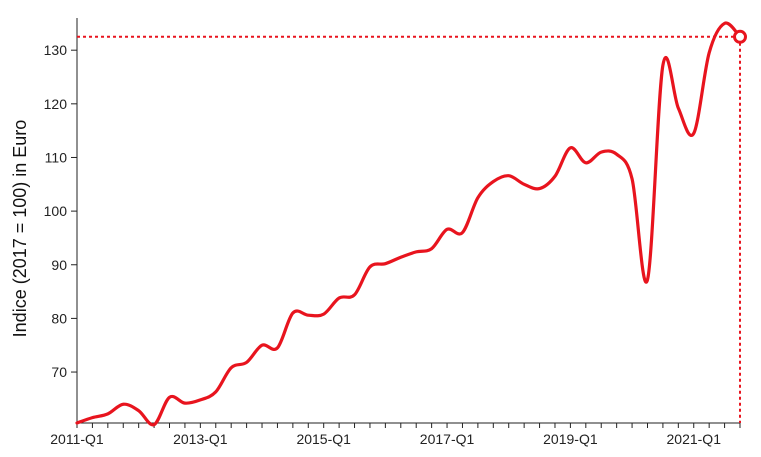  Describe the element at coordinates (59, 372) in the screenshot. I see `y-tick-label: 70` at that location.